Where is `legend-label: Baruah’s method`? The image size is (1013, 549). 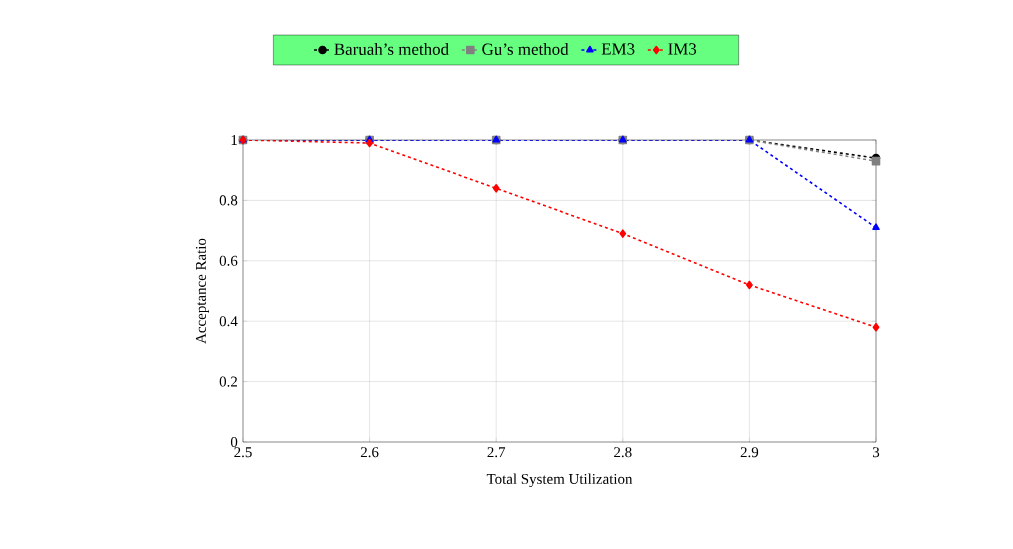 legend-label: Baruah’s method is located at coordinates (391, 49).